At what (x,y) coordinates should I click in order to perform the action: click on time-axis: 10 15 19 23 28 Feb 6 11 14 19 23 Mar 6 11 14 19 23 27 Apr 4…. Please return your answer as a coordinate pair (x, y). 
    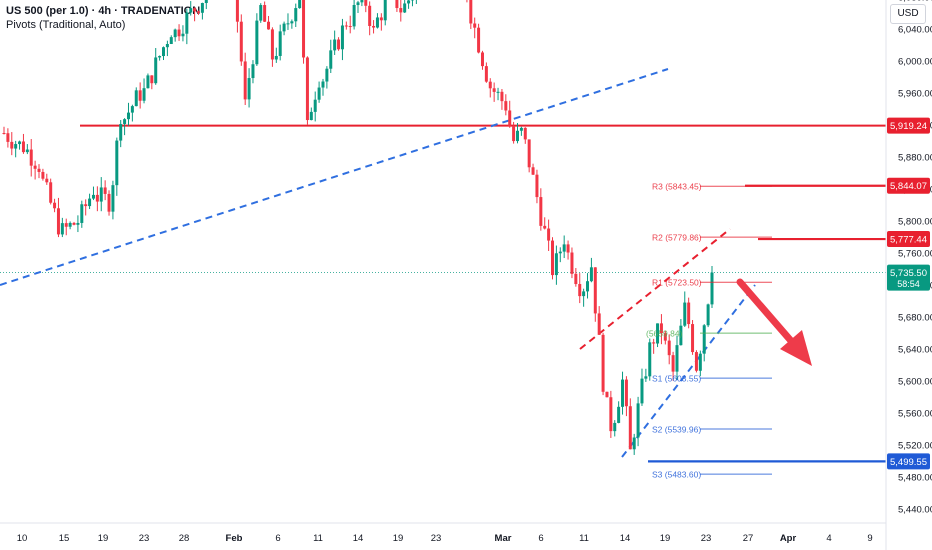
    Looking at the image, I should click on (445, 538).